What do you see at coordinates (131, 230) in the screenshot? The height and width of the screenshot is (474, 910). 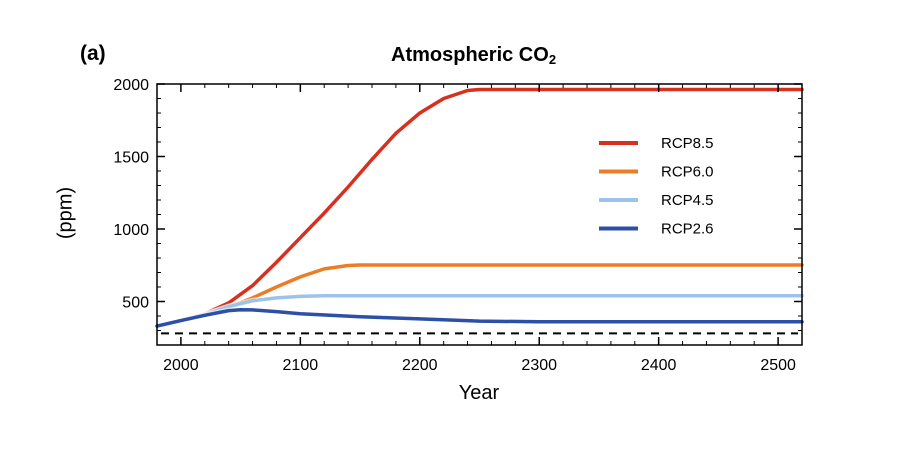 I see `y-tick-label: 1000` at bounding box center [131, 230].